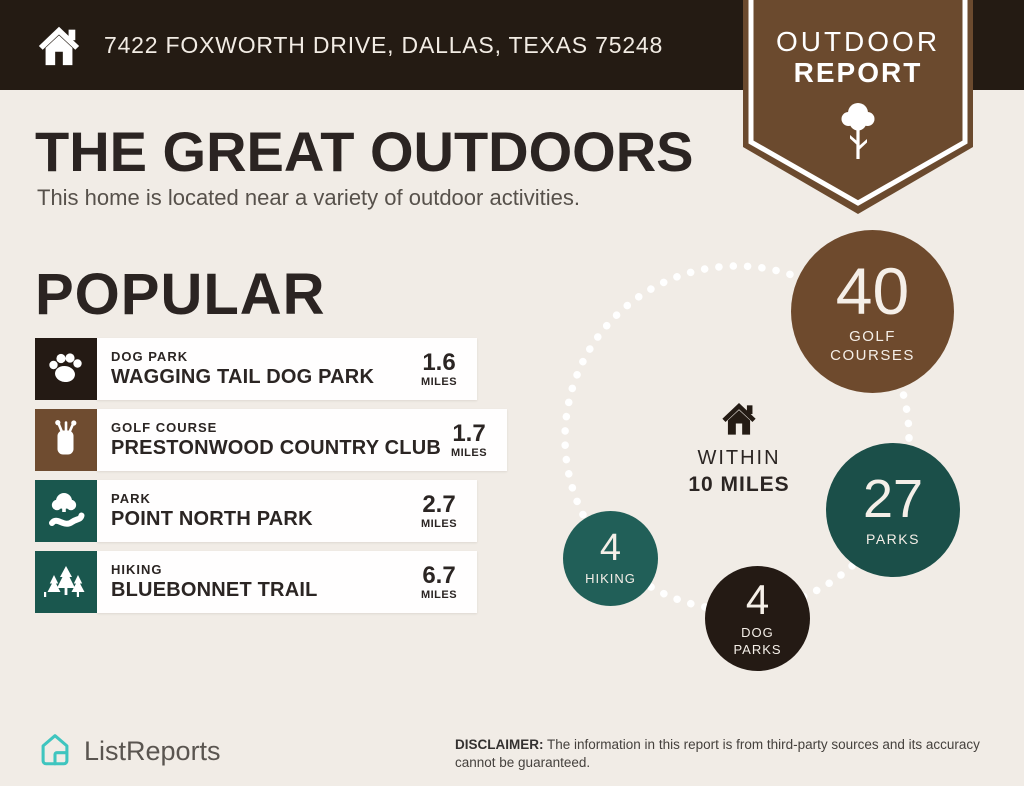  Describe the element at coordinates (150, 356) in the screenshot. I see `item-category: DOG PARK` at that location.